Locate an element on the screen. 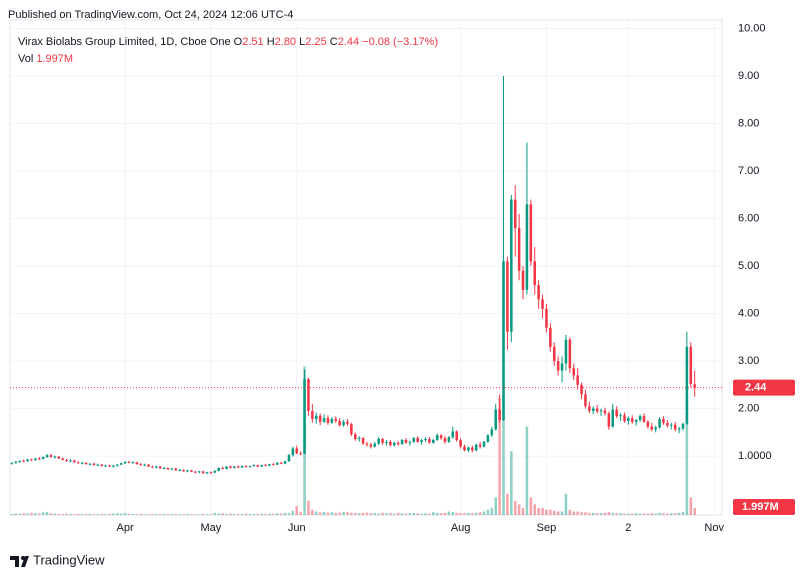  y-tick-label: 6.00 is located at coordinates (748, 218).